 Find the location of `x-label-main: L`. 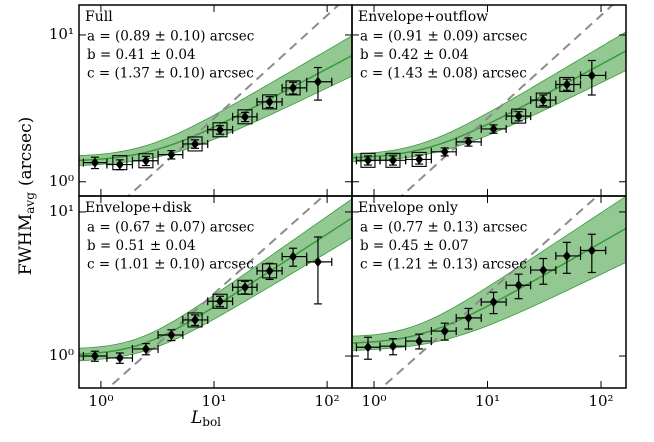

x-label-main: L is located at coordinates (196, 418).